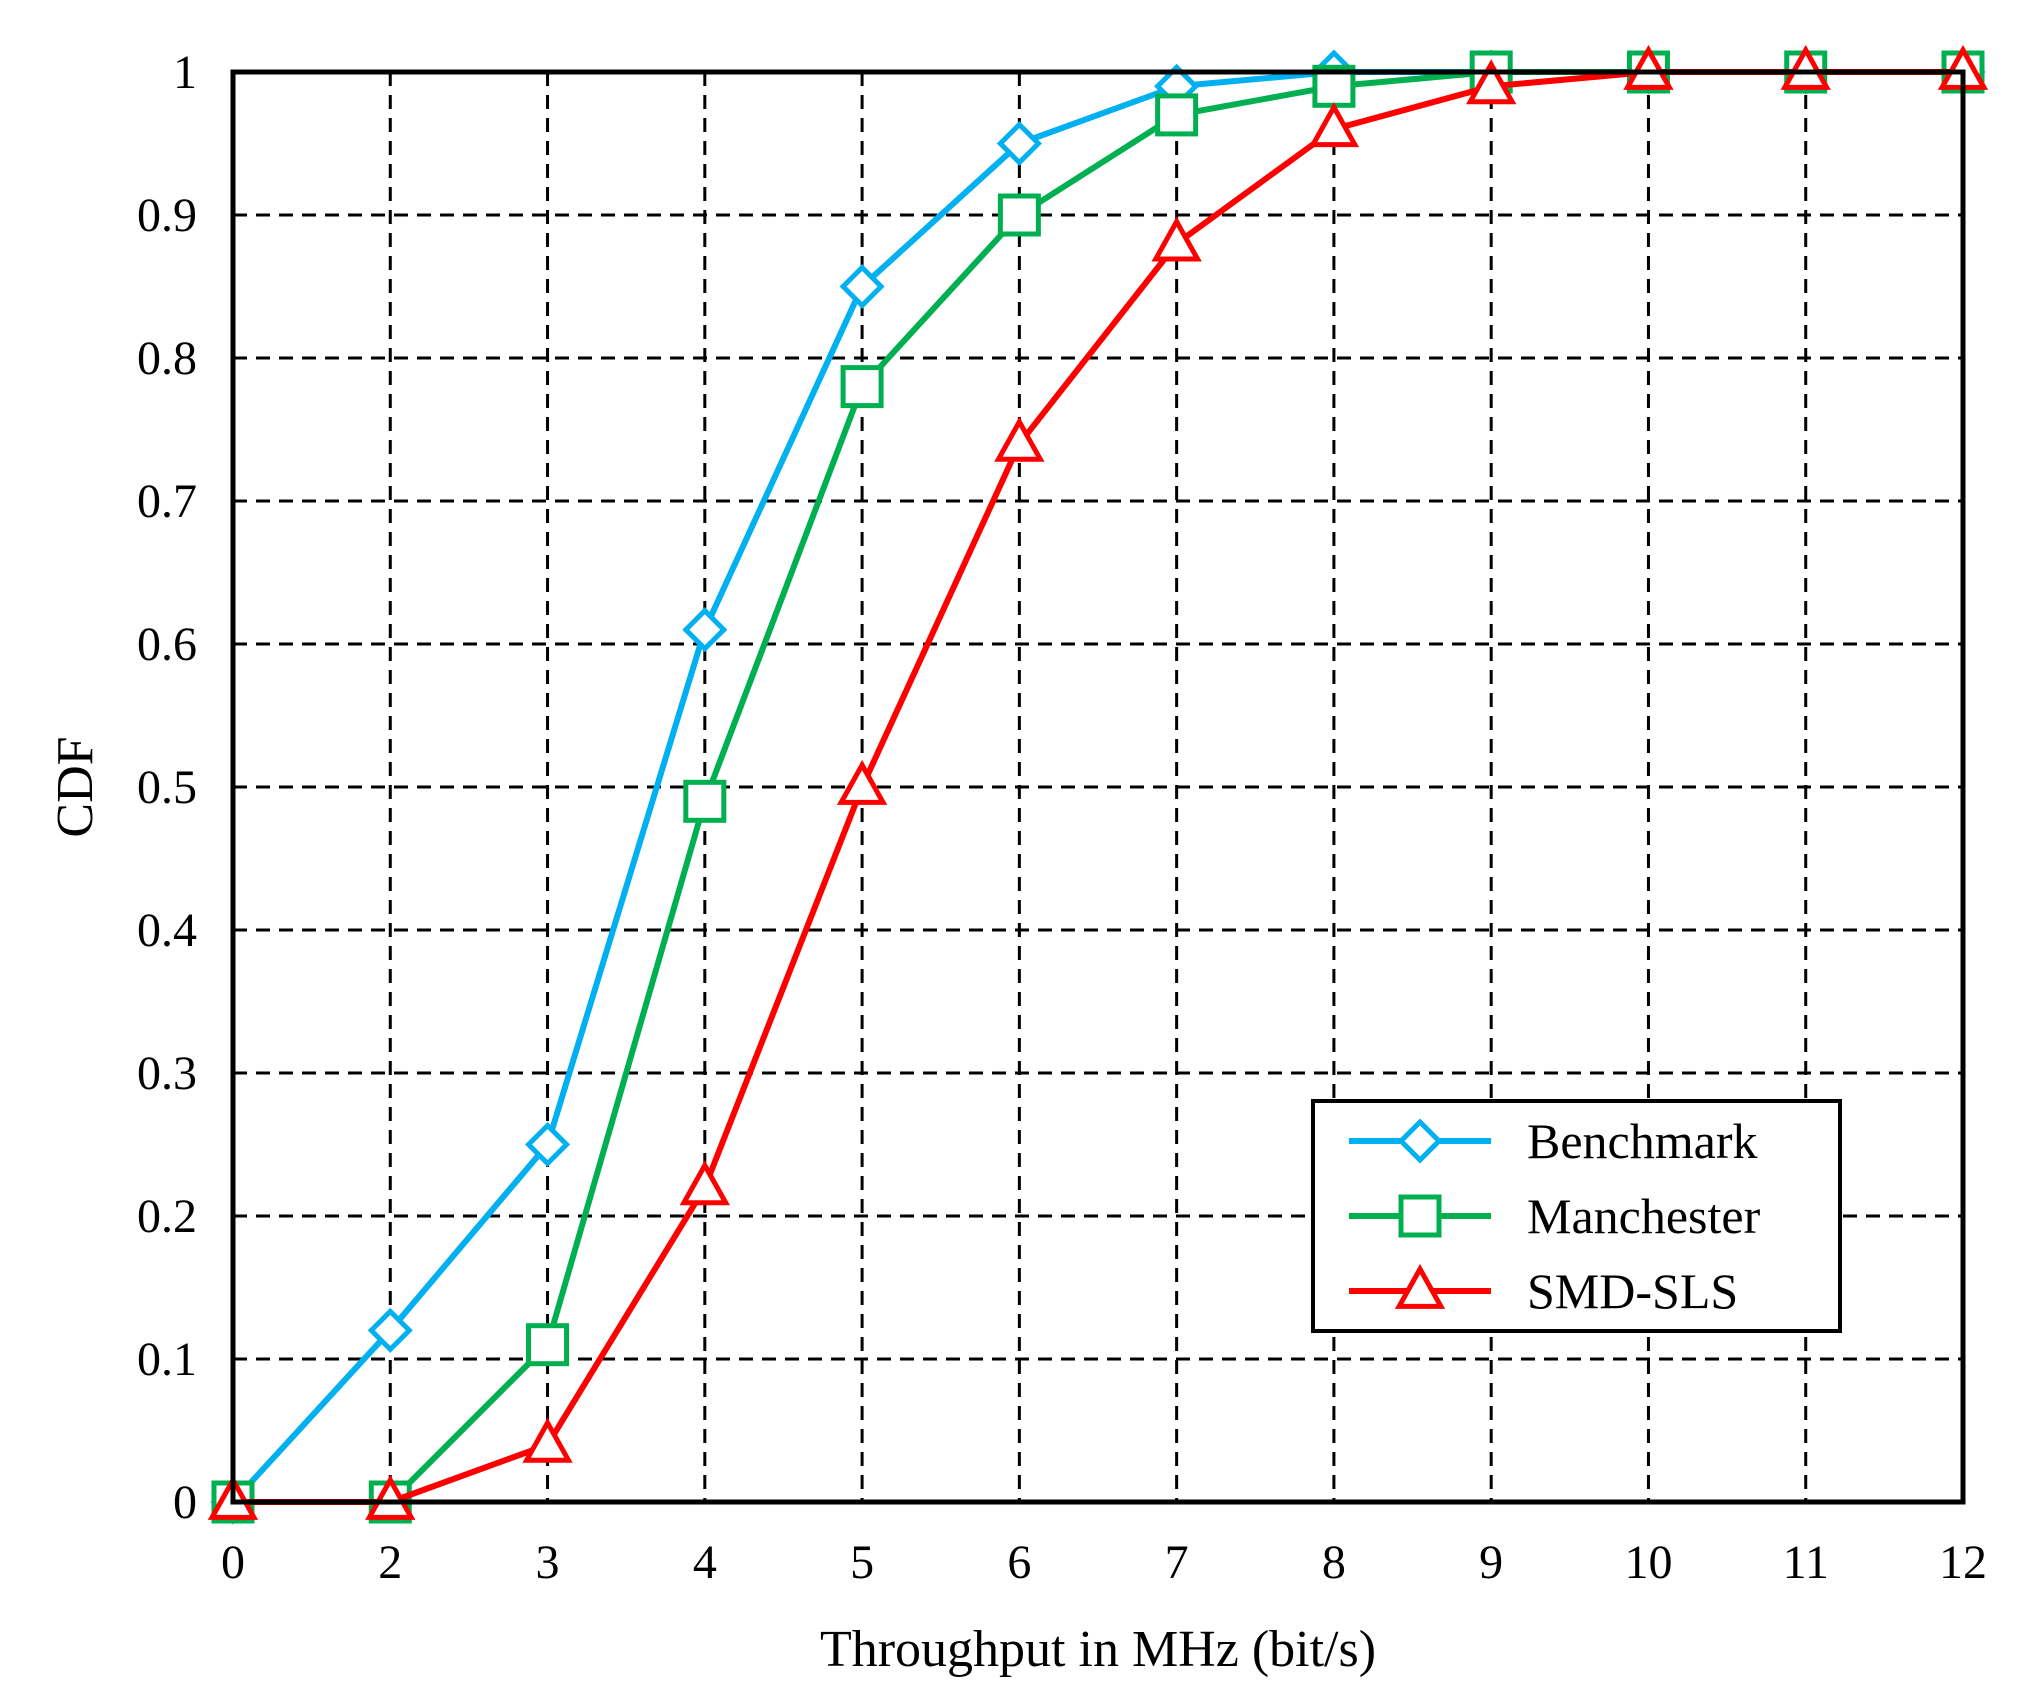  What do you see at coordinates (167, 501) in the screenshot?
I see `y-tick-label: 0.7` at bounding box center [167, 501].